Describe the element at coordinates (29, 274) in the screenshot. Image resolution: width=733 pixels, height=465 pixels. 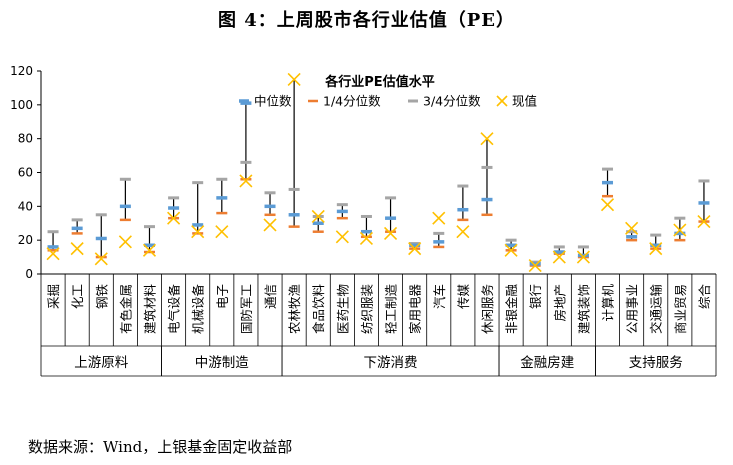
I see `y-tick-label: 0` at that location.